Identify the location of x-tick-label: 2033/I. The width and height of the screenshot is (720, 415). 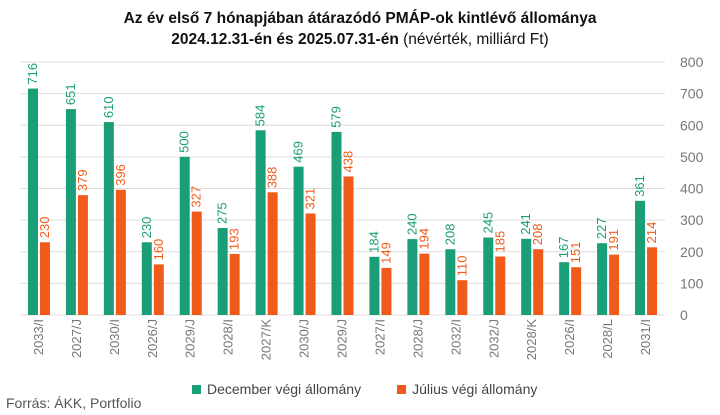
(38, 337).